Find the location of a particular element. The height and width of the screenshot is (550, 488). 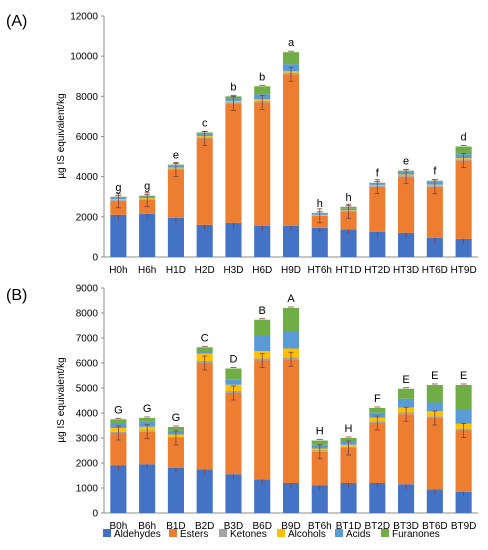

y-tick-label: 12000 is located at coordinates (84, 17).